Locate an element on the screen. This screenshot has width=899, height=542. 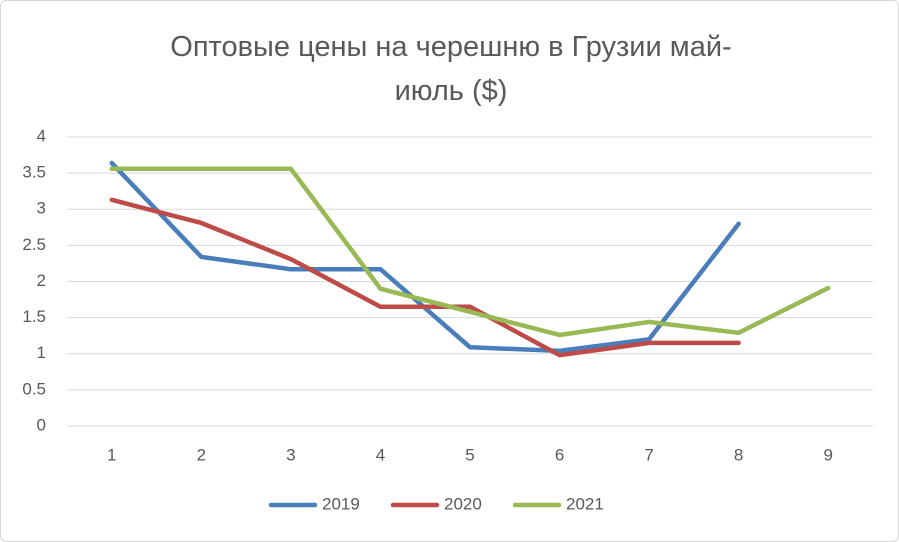
x-tick-label: 9 is located at coordinates (827, 454).